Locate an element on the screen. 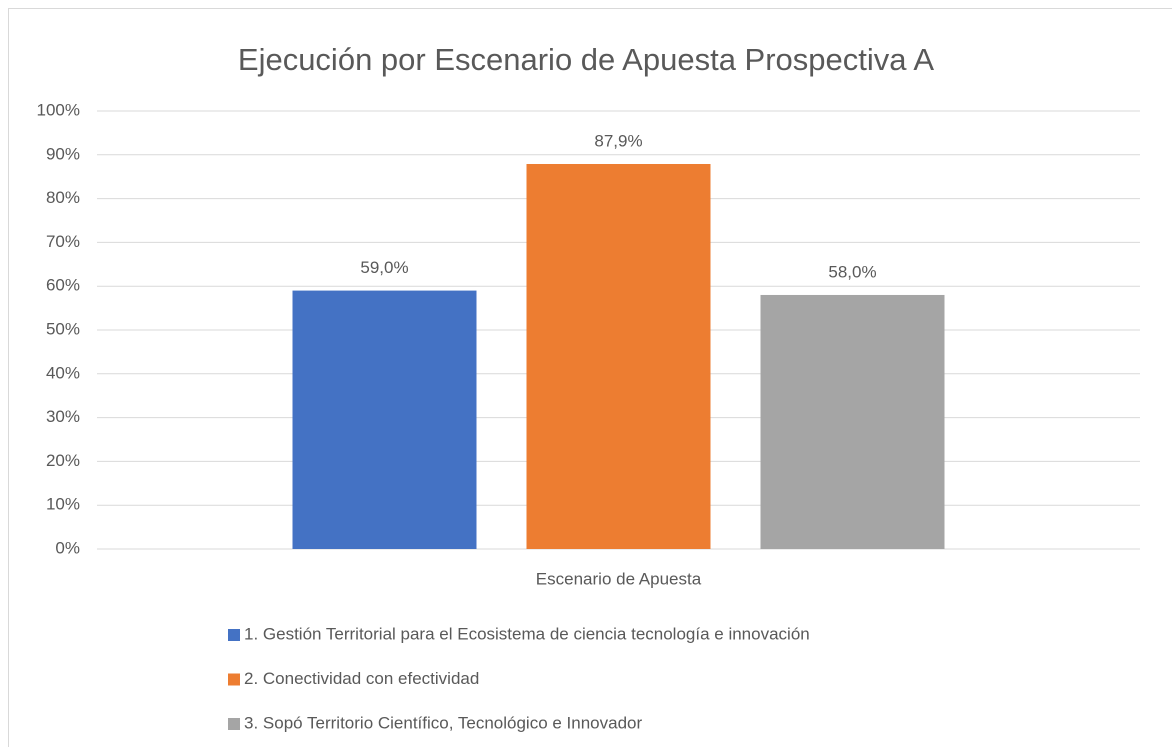 Image resolution: width=1172 pixels, height=747 pixels. y-tick-label: 10% is located at coordinates (63, 504).